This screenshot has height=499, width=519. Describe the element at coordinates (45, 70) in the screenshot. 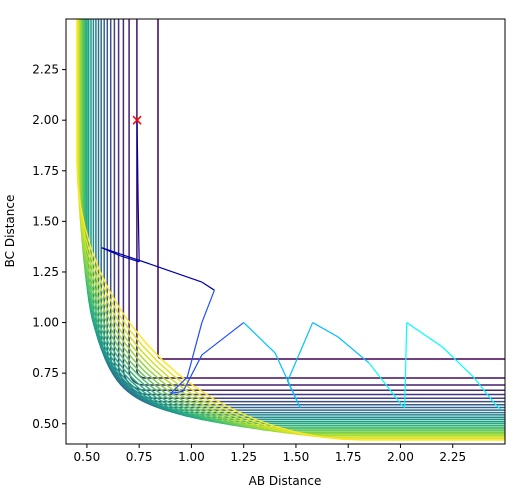

I see `y-tick-label: 2.25` at that location.